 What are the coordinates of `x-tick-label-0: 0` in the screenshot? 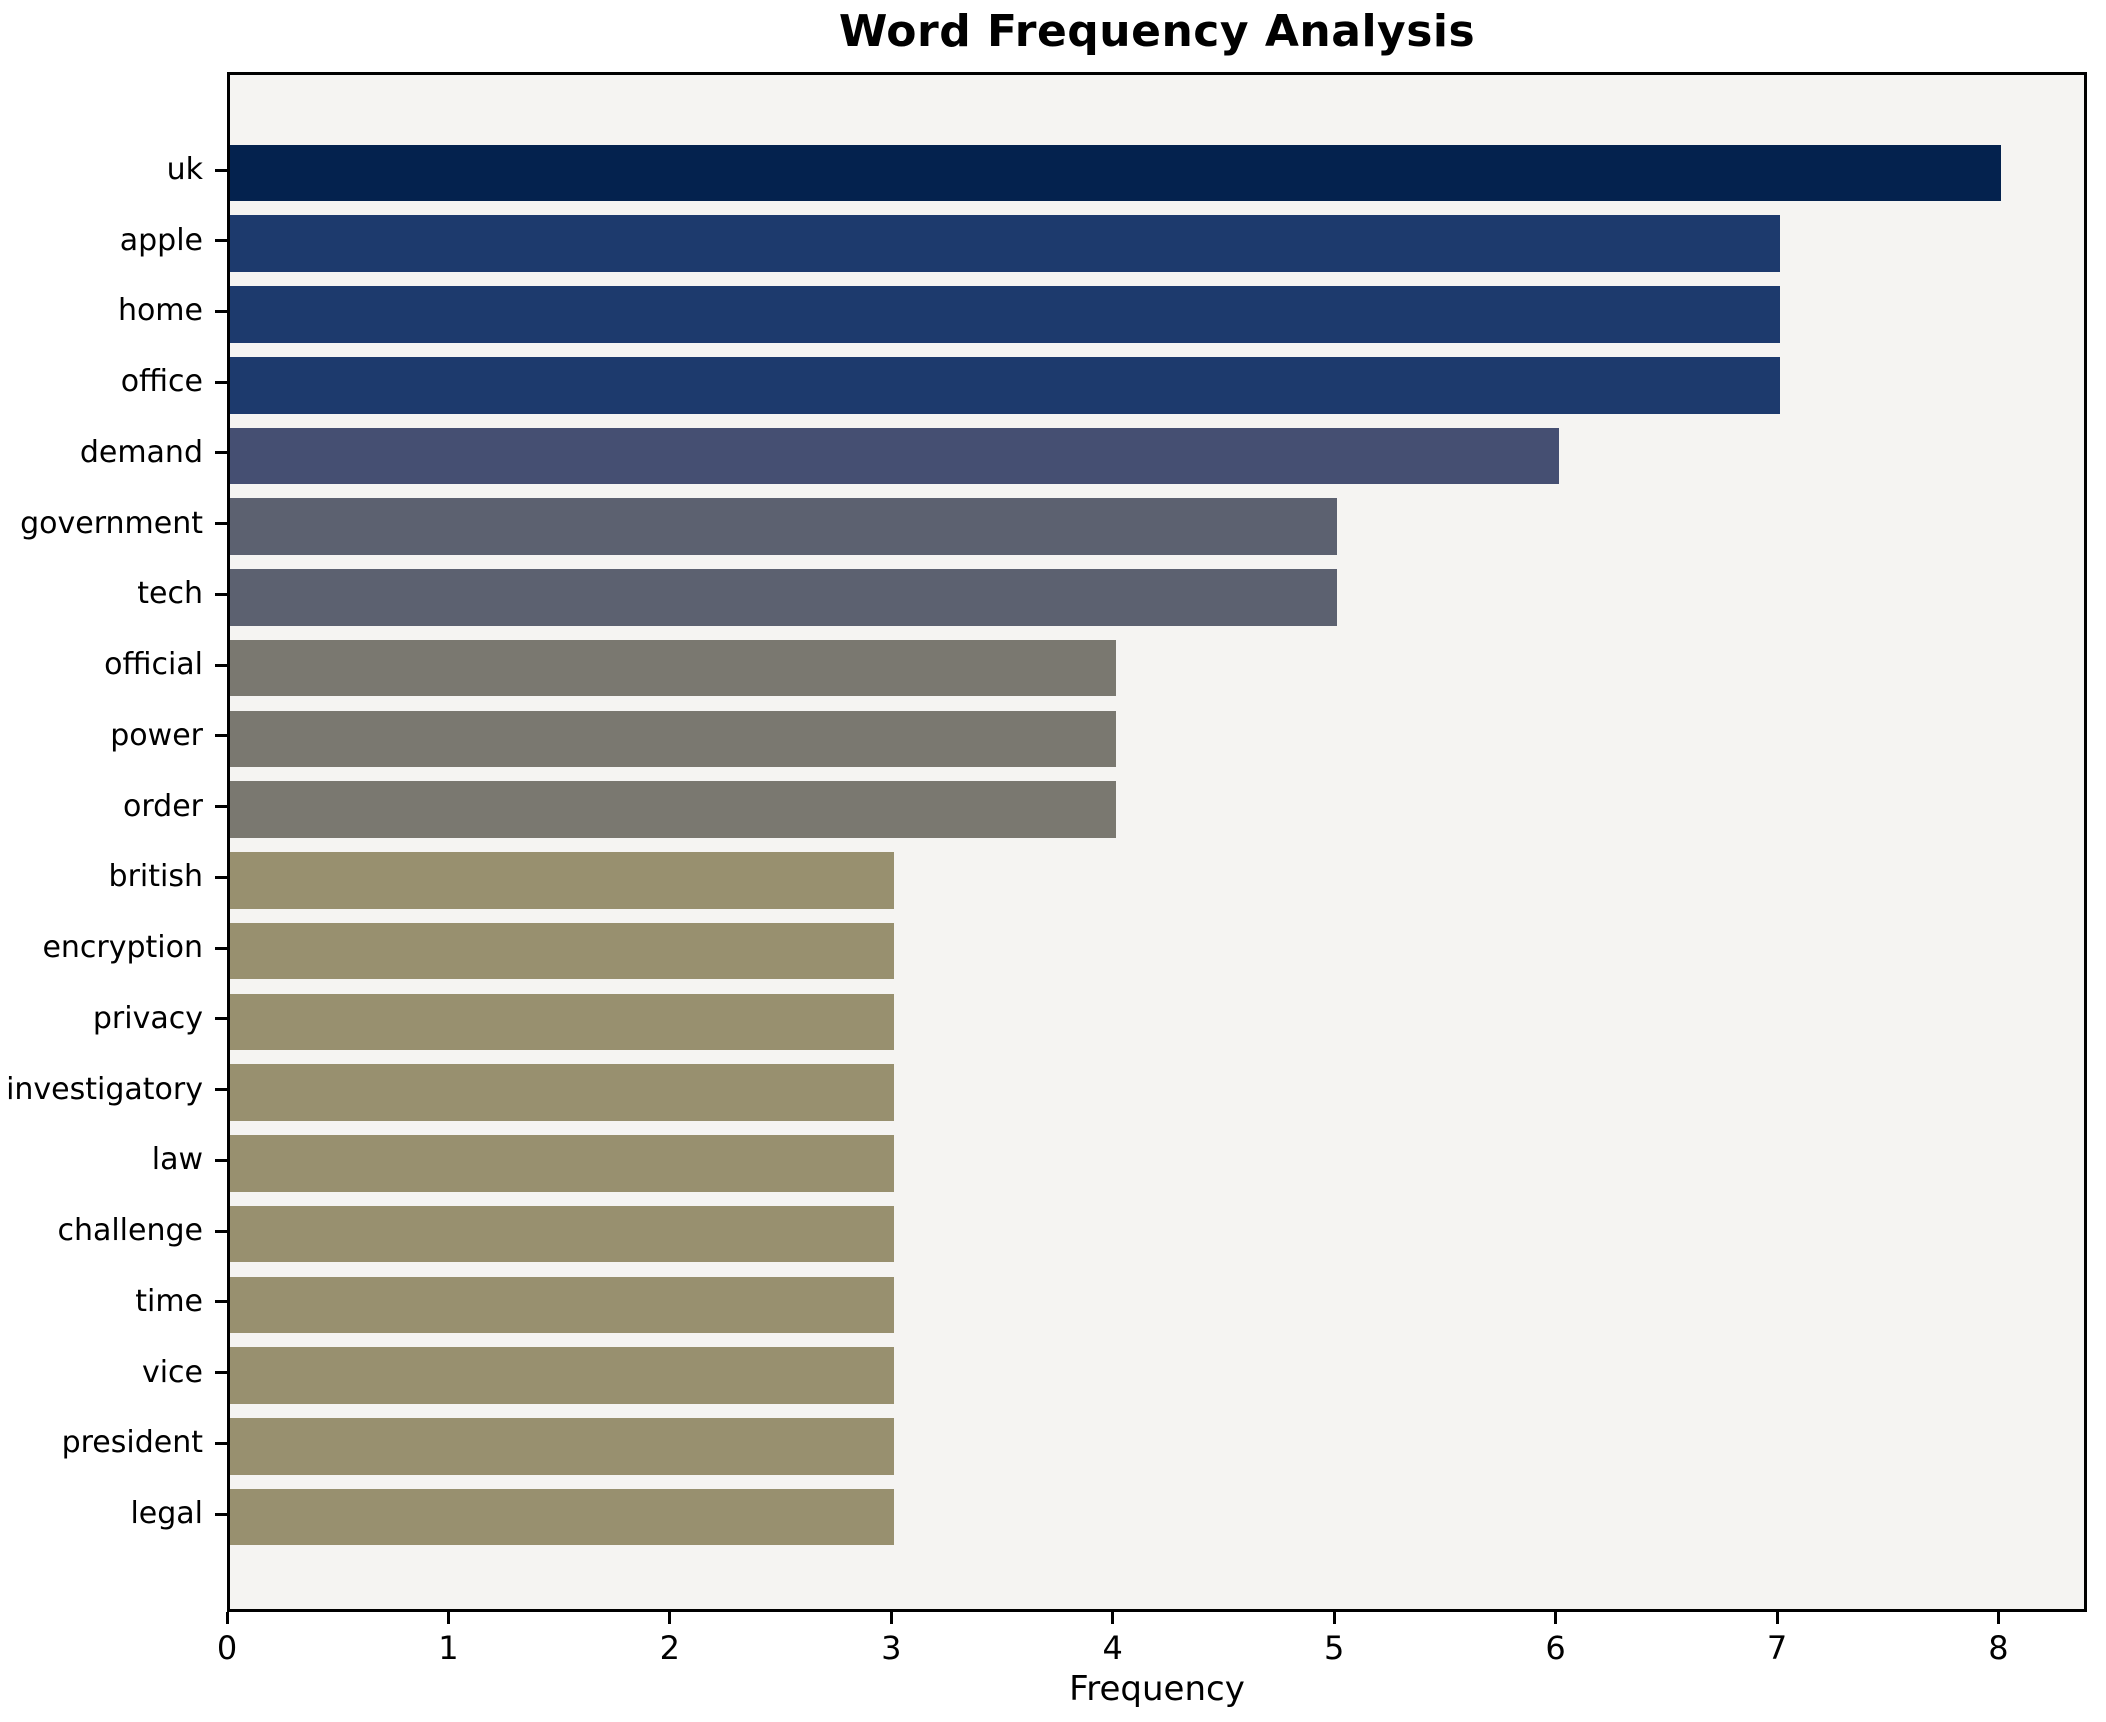 It's located at (227, 1648).